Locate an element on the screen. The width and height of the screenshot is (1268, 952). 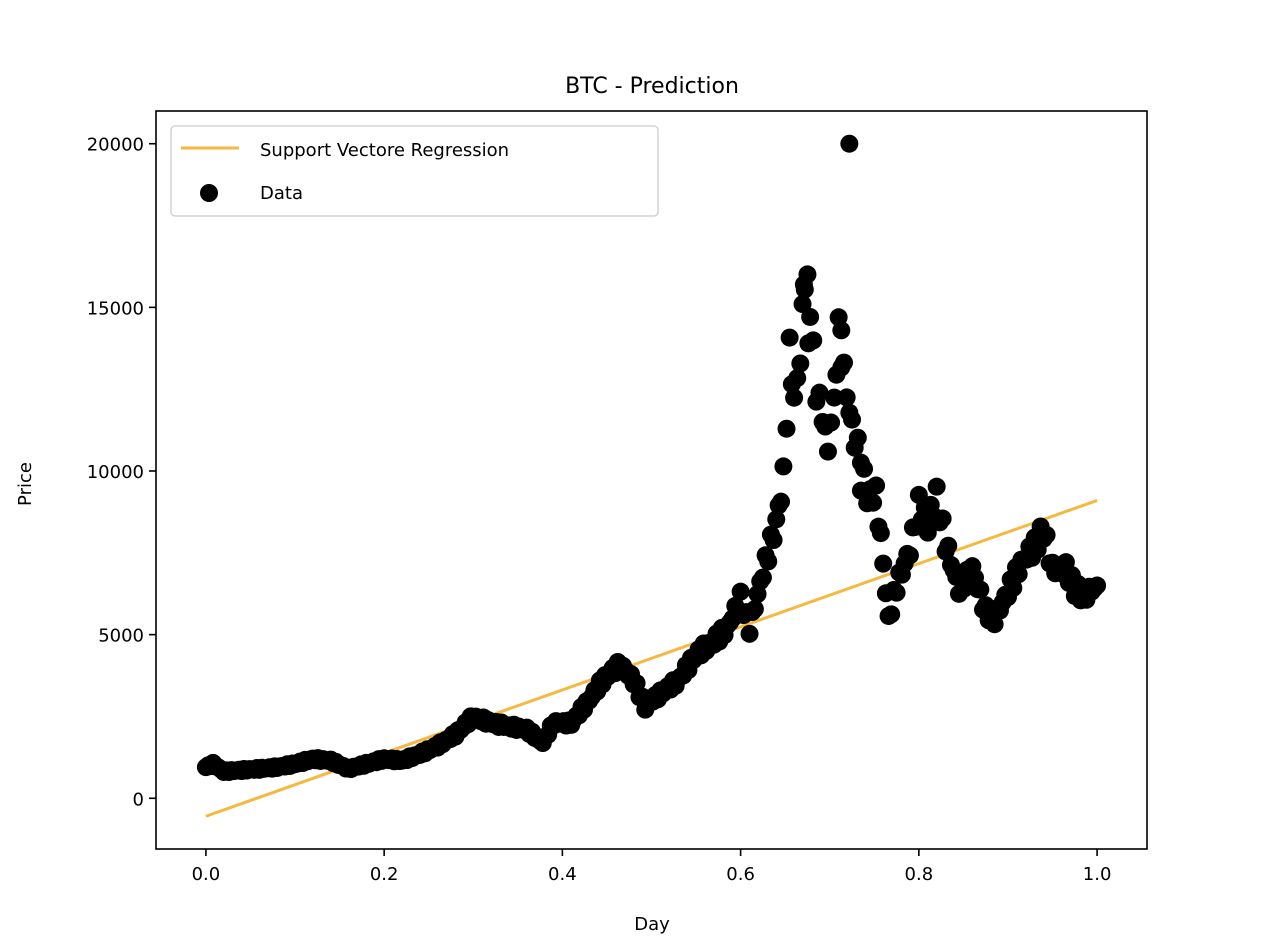
y-tick-label: 5000 is located at coordinates (121, 636).